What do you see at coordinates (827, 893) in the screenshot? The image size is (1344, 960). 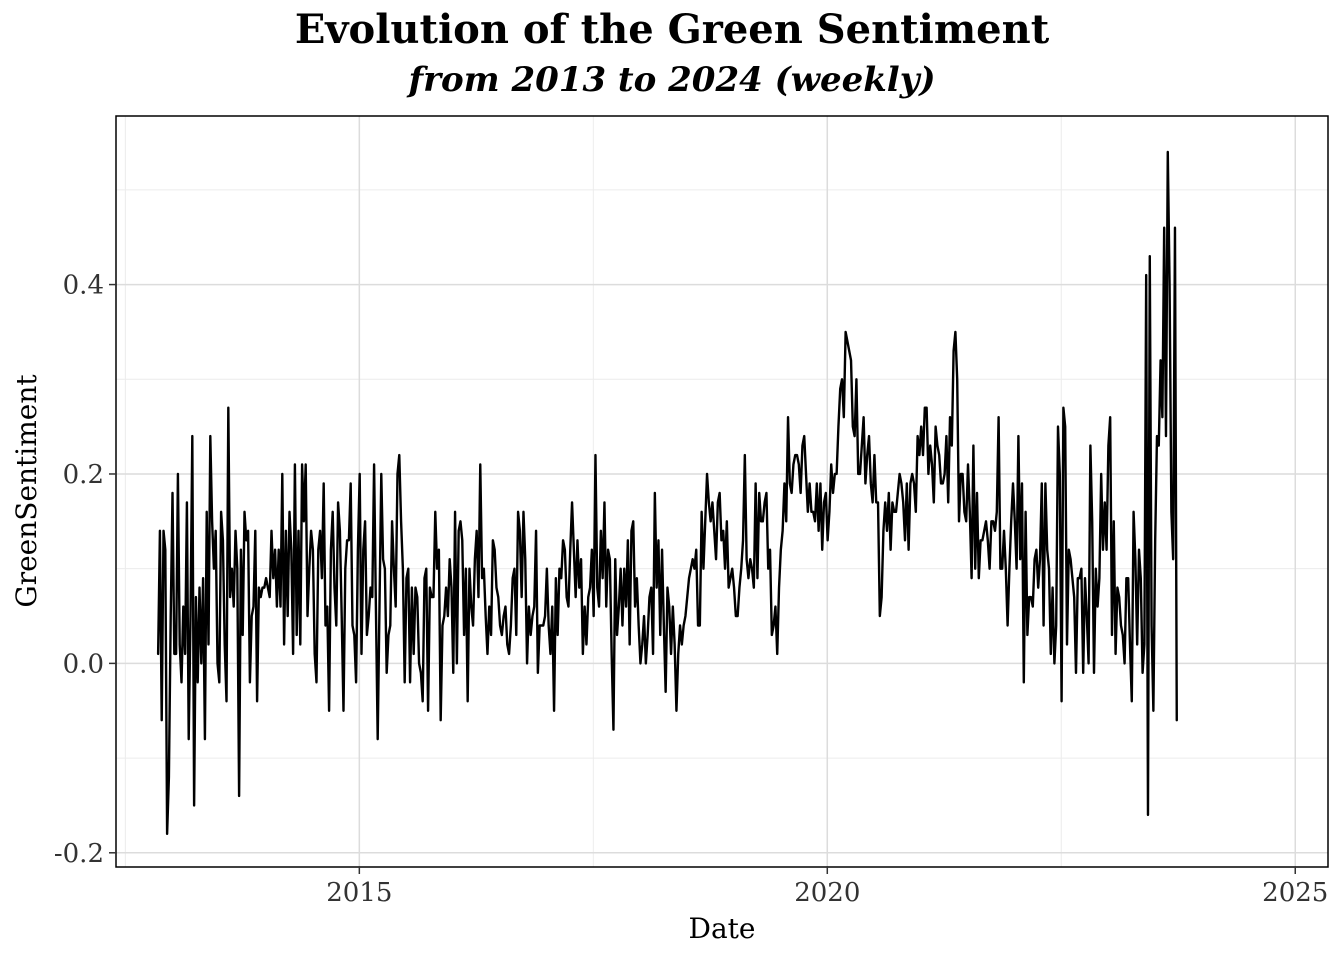 I see `x-tick-label: 2020` at bounding box center [827, 893].